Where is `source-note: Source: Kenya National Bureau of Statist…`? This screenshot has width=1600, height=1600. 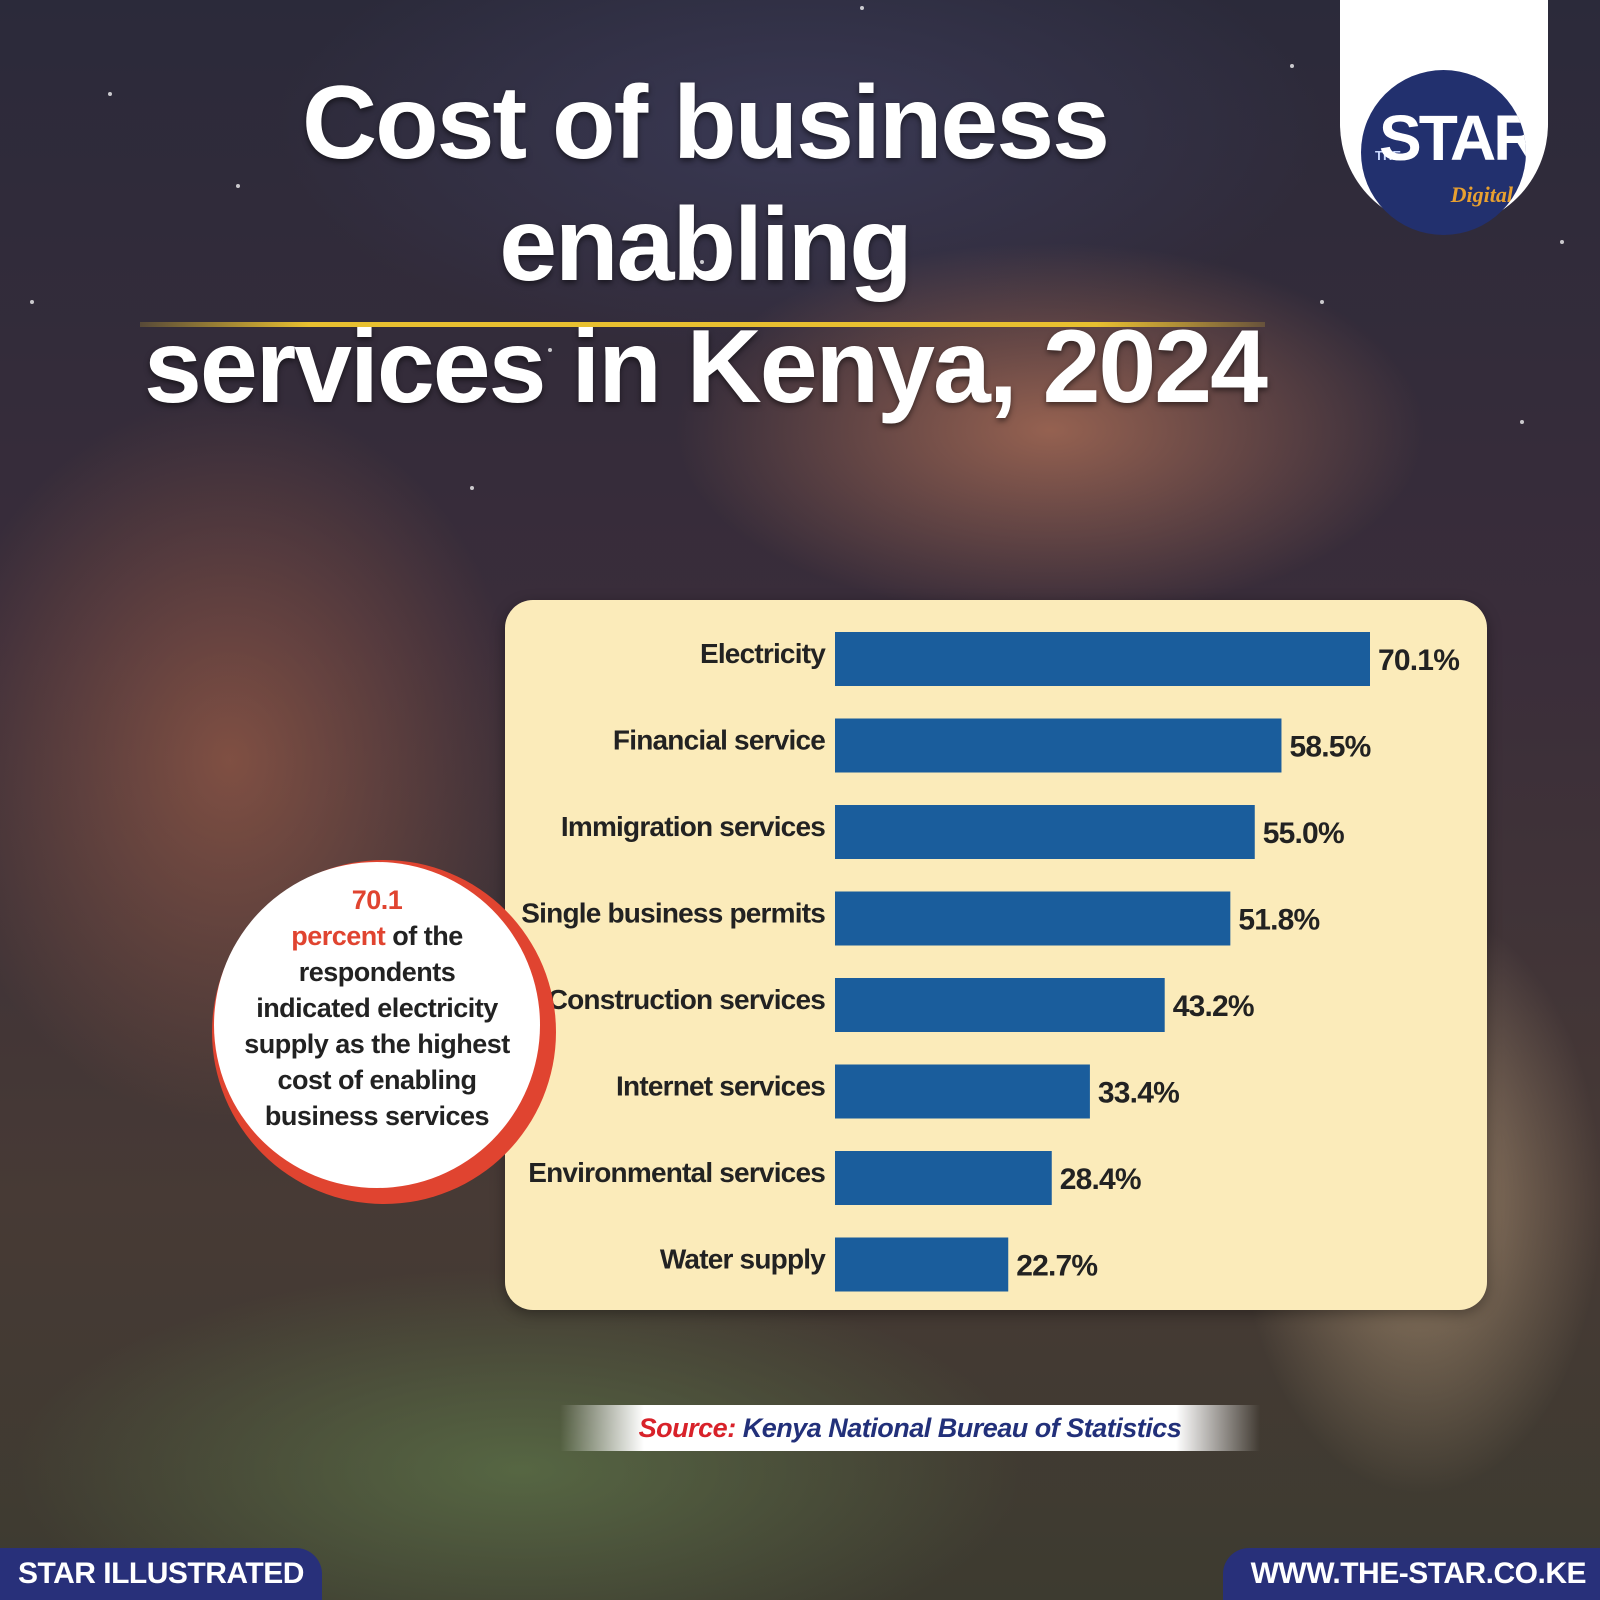 source-note: Source: Kenya National Bureau of Statist… is located at coordinates (910, 1428).